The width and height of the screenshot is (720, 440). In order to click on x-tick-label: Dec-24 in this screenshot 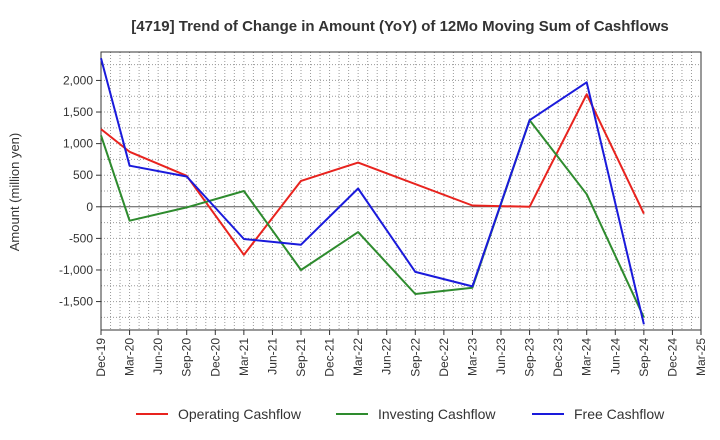, I will do `click(672, 357)`.